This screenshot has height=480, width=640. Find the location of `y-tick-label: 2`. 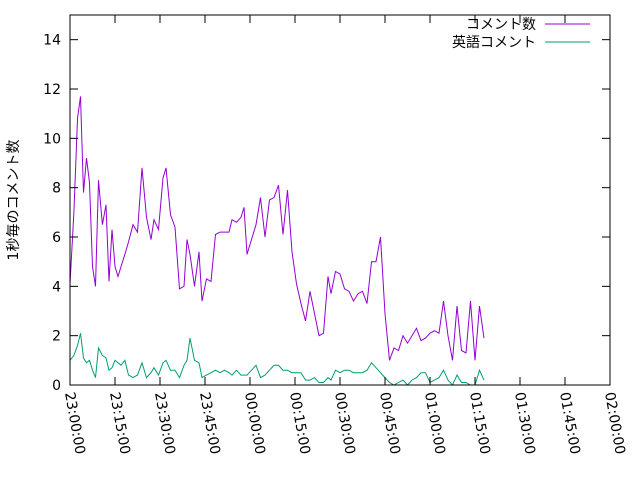

y-tick-label: 2 is located at coordinates (56, 337).